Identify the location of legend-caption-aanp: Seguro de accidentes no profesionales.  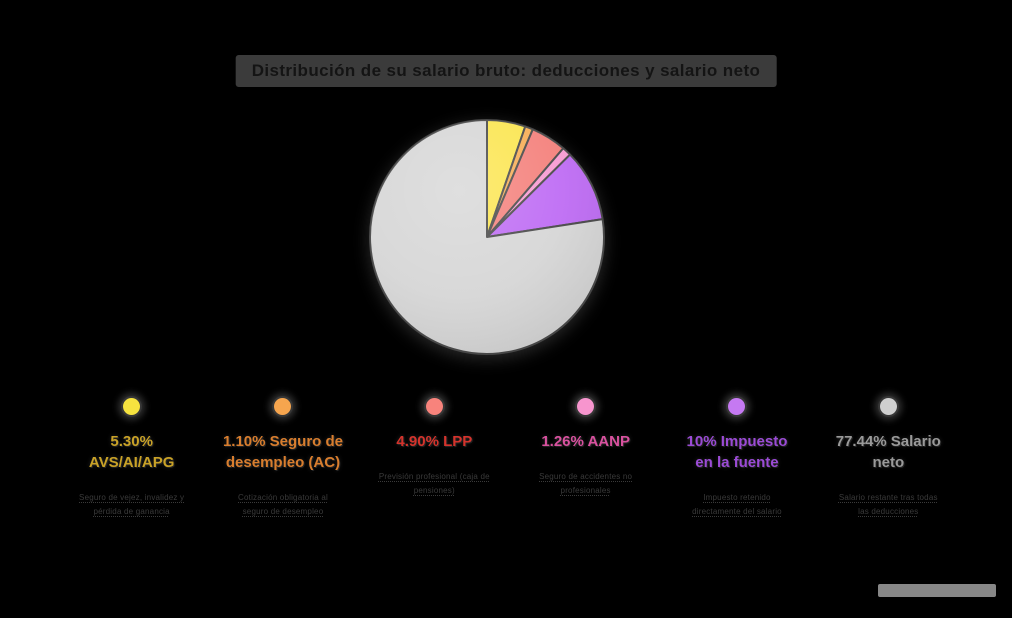
(586, 484).